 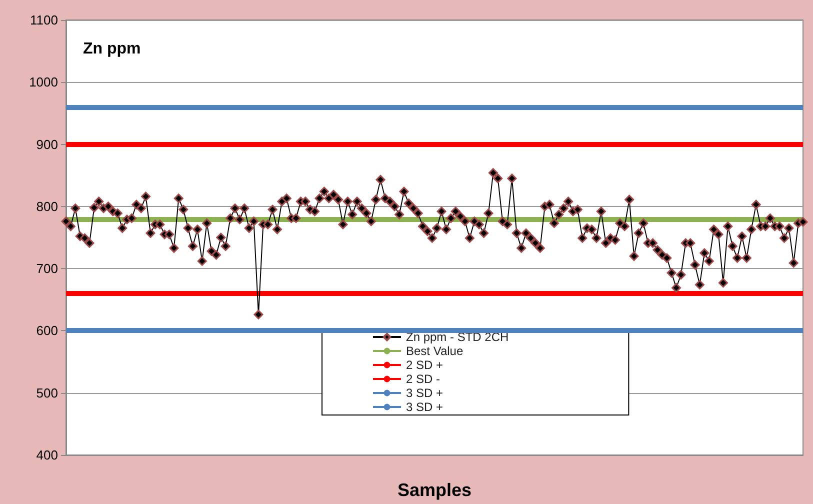 I want to click on y-tick-label: 500, so click(x=47, y=392).